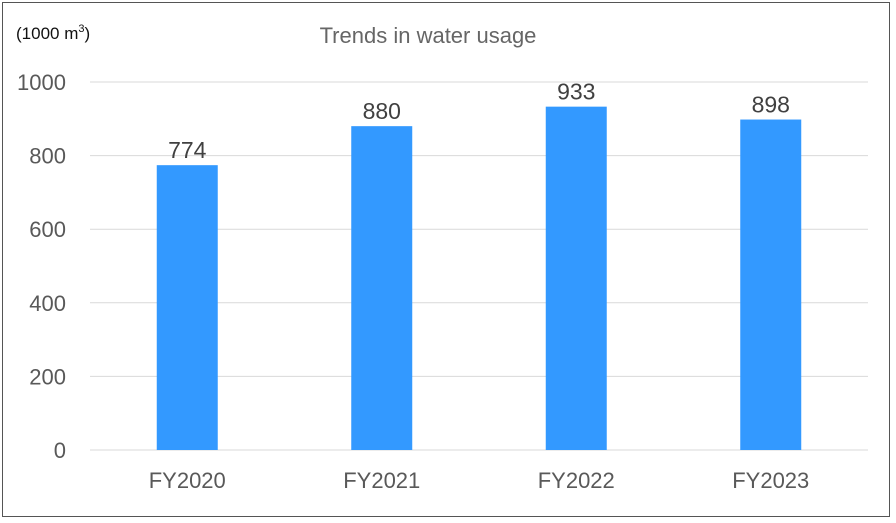 This screenshot has width=896, height=523. Describe the element at coordinates (47, 33) in the screenshot. I see `unit-label-text: (1000 m` at that location.